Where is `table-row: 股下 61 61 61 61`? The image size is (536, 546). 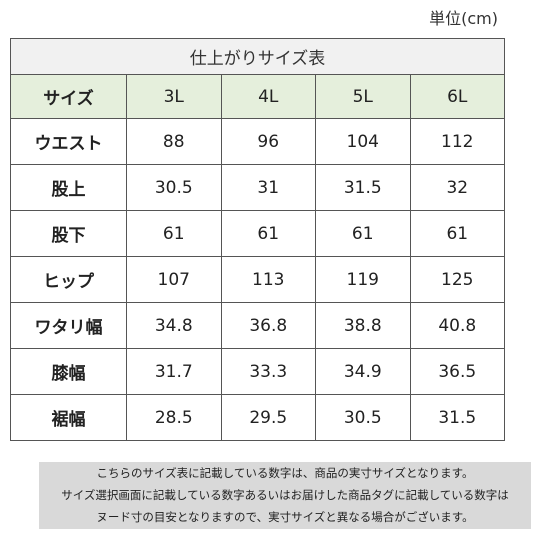 table-row: 股下 61 61 61 61 is located at coordinates (258, 233).